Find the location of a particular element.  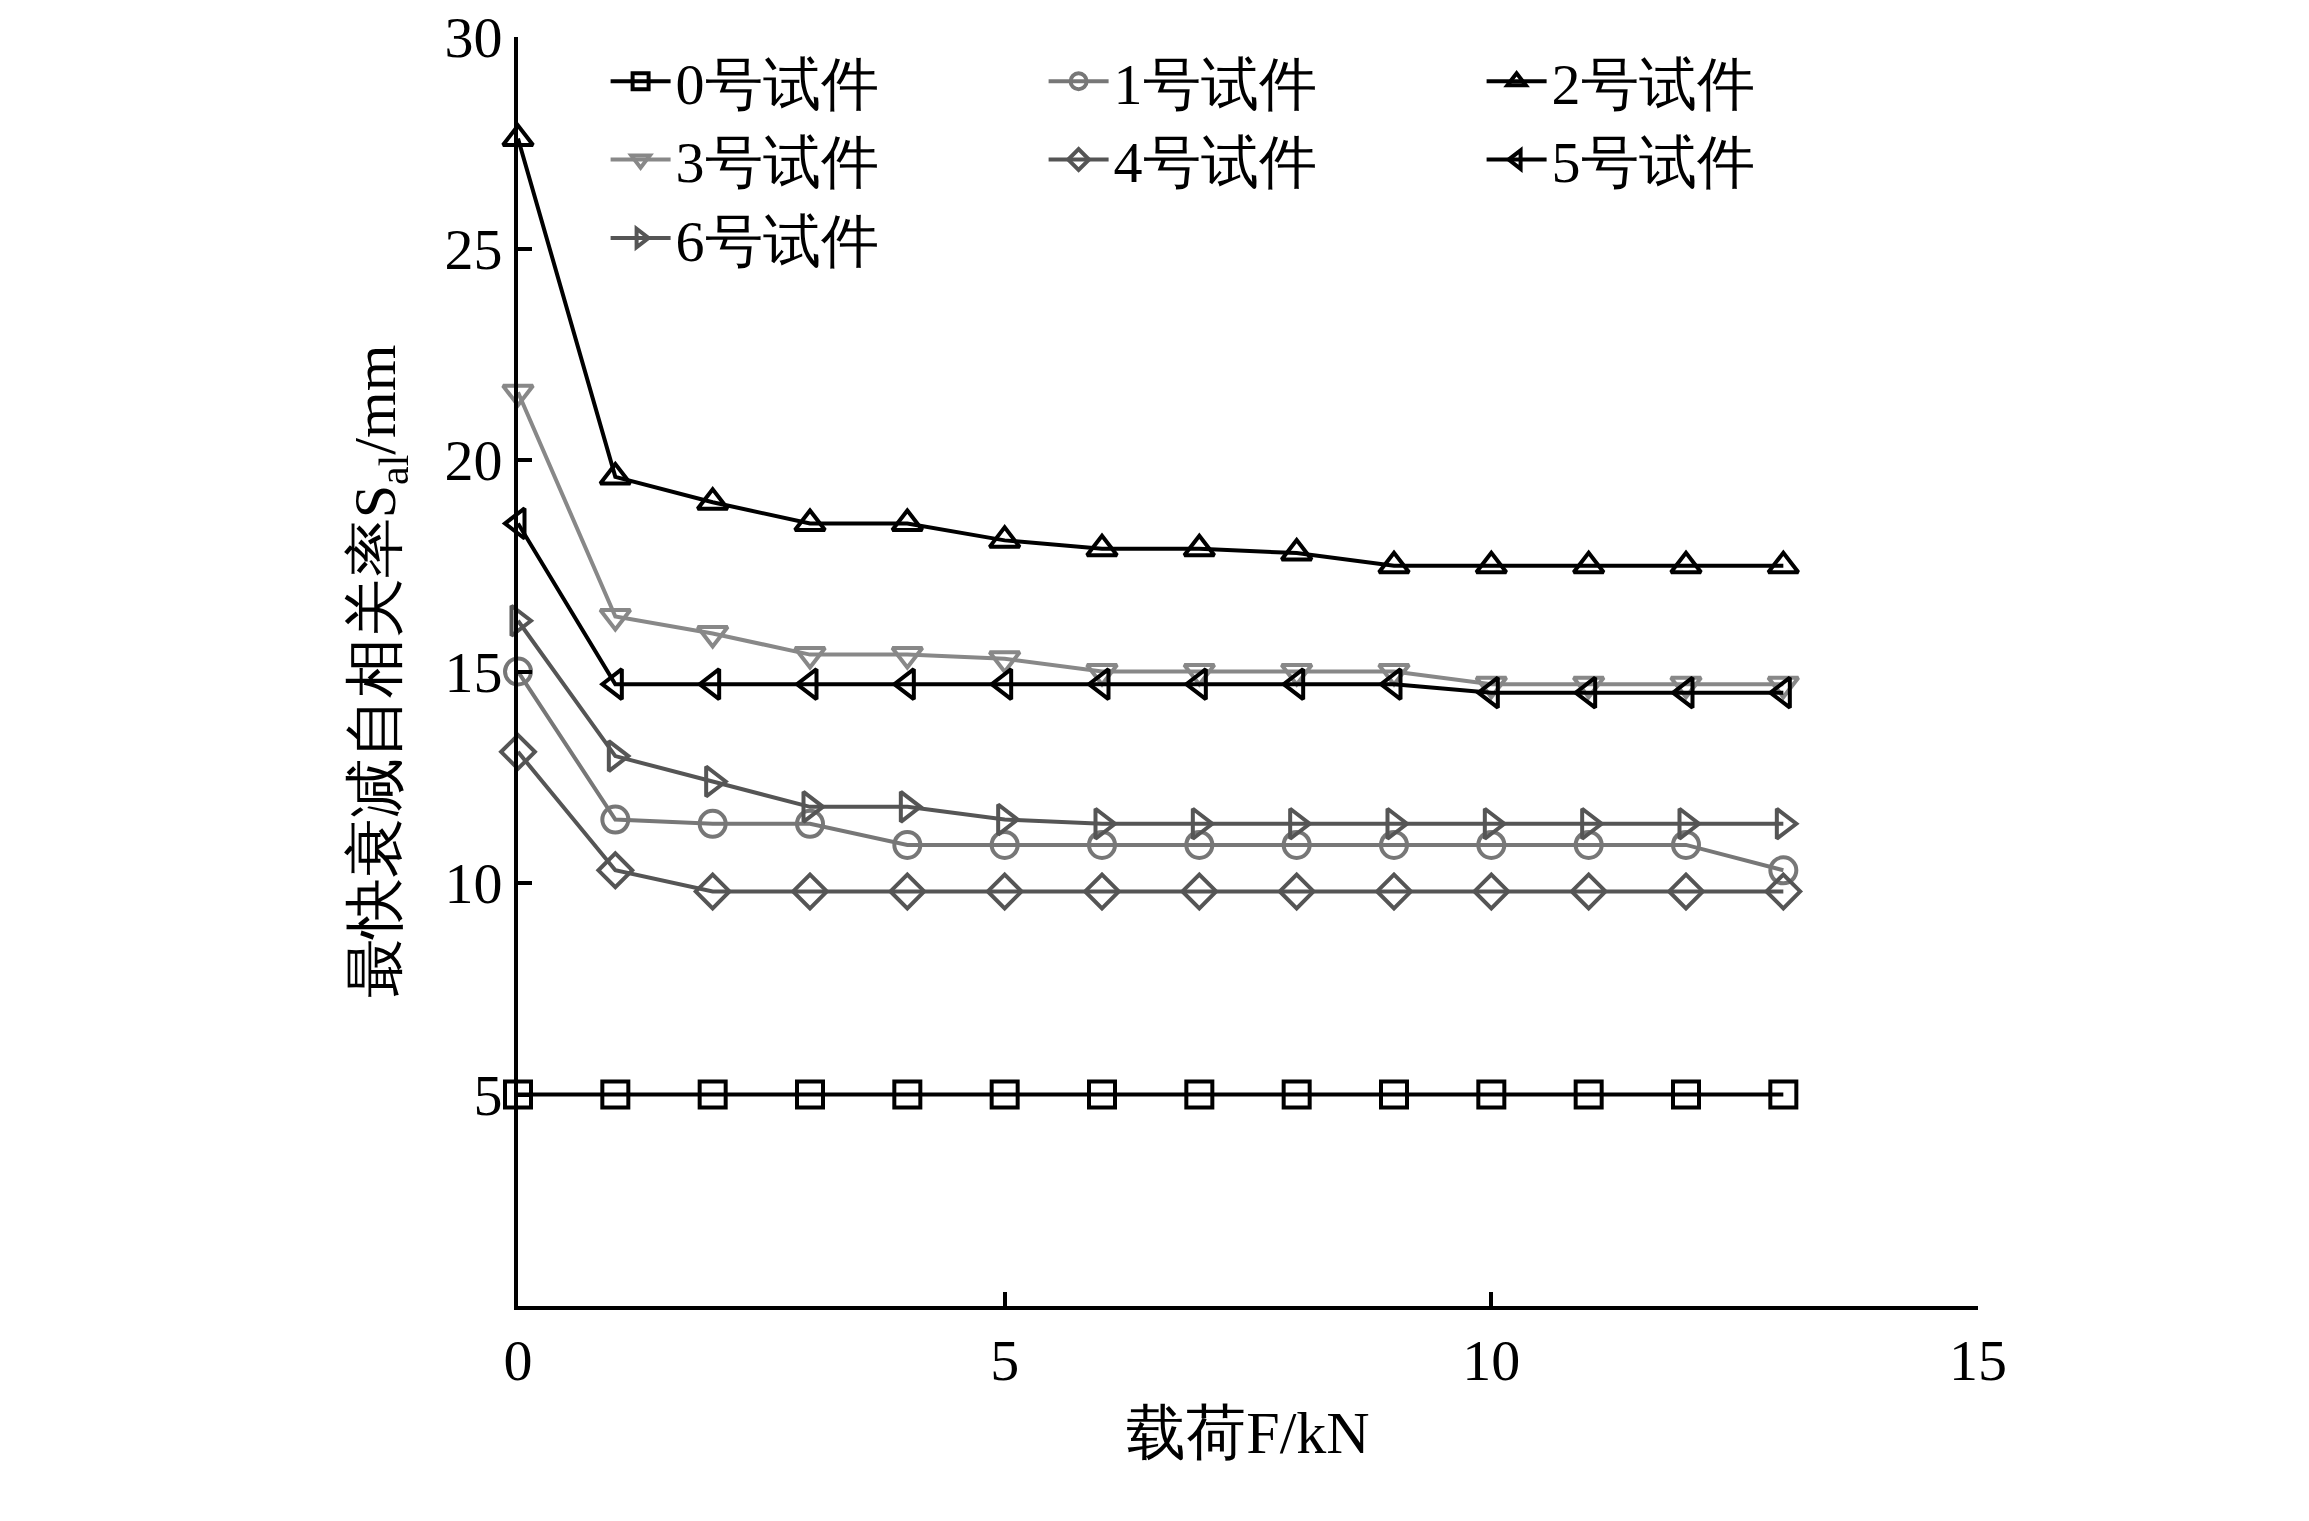

y-tick-label: 10 is located at coordinates (473, 884).